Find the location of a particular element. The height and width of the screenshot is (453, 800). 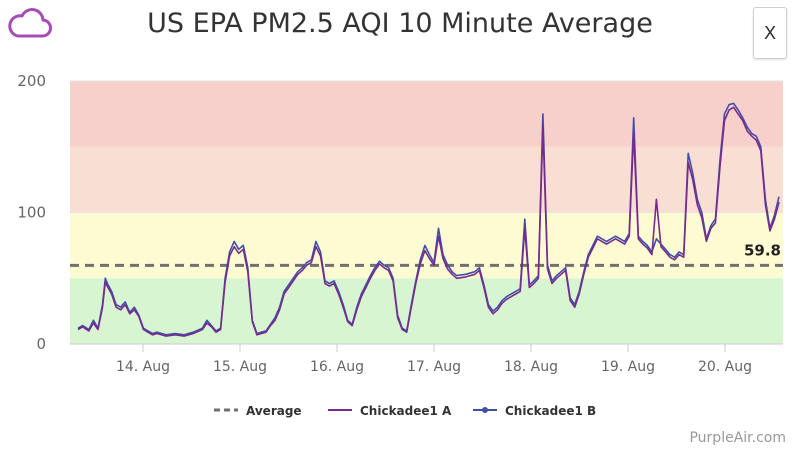

x-tick-label: 18. Aug is located at coordinates (531, 367).